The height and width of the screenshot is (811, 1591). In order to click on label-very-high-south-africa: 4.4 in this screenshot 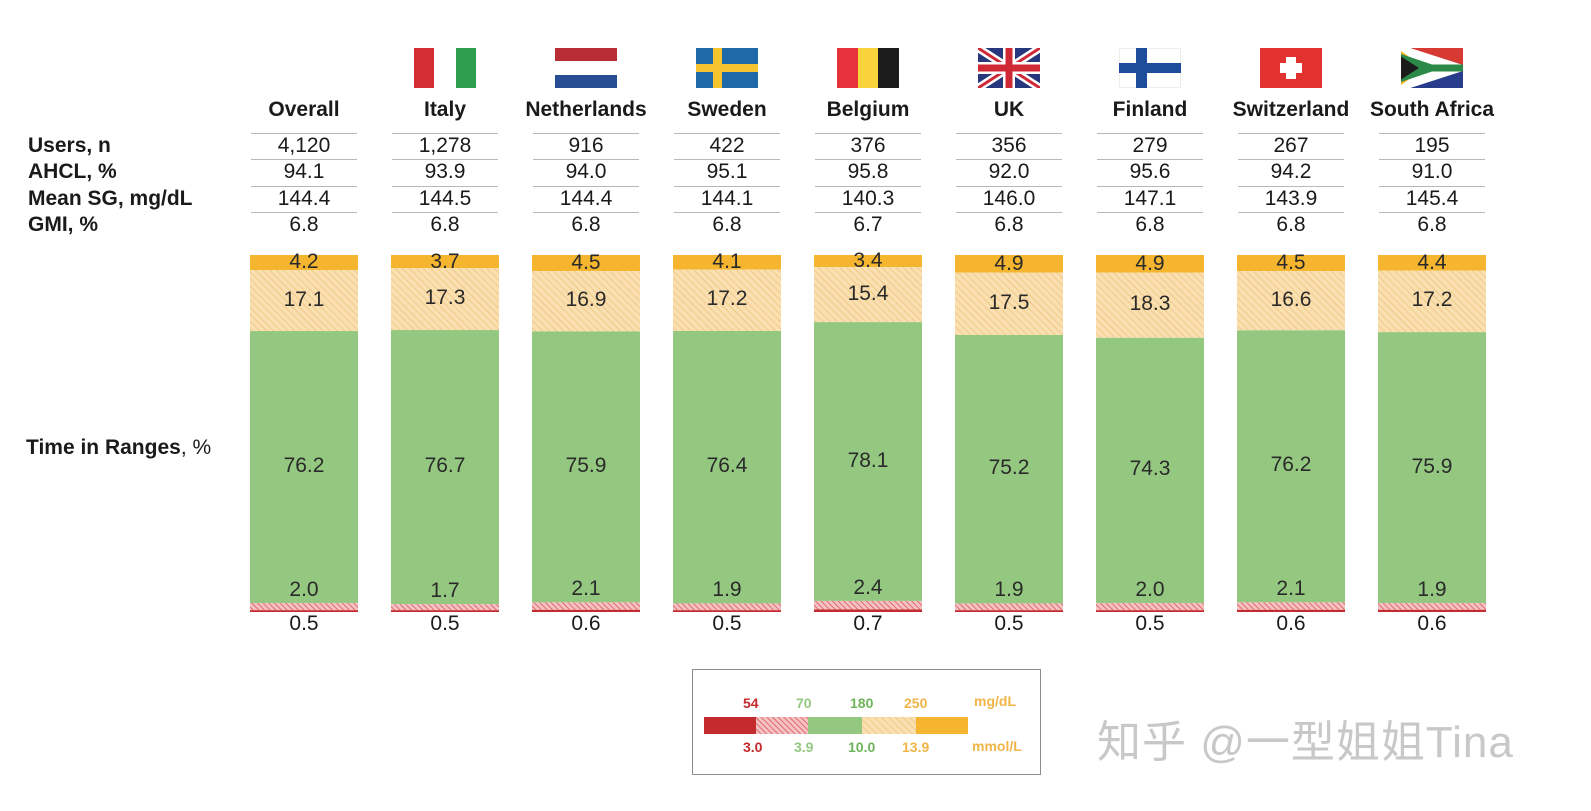, I will do `click(1432, 262)`.